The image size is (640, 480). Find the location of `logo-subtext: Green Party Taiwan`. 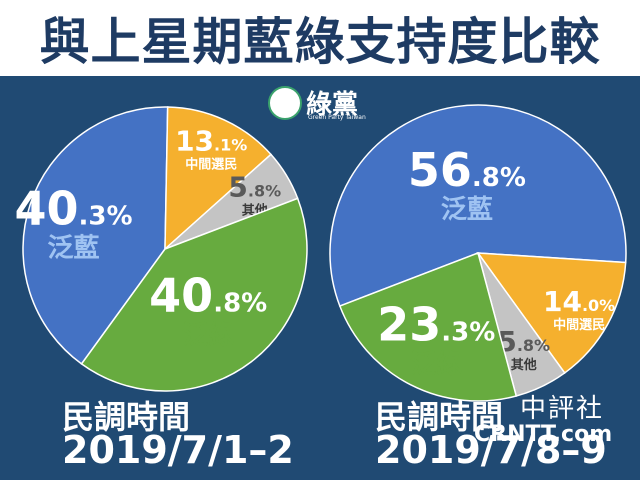

logo-subtext: Green Party Taiwan is located at coordinates (337, 117).